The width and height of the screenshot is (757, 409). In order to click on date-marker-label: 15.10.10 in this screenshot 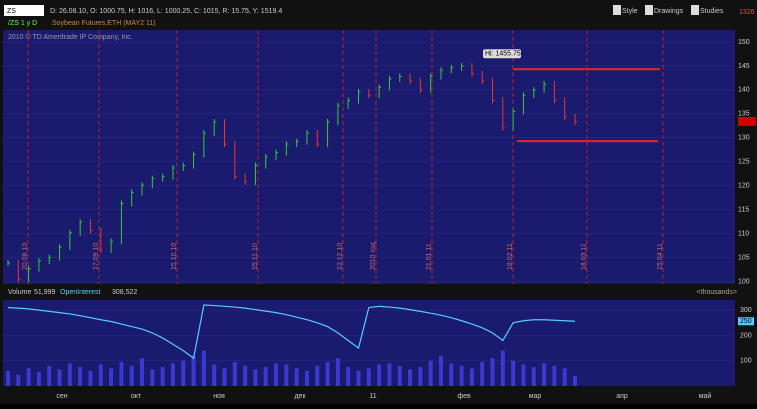, I will do `click(174, 256)`.